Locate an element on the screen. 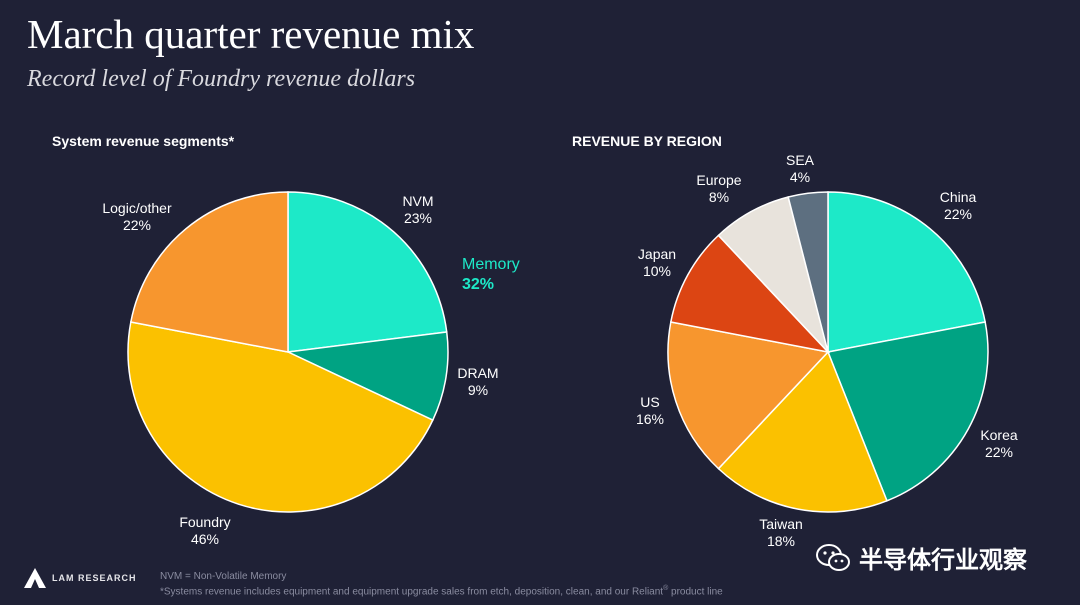 The height and width of the screenshot is (605, 1080). pie1-label-korea: Korea is located at coordinates (999, 435).